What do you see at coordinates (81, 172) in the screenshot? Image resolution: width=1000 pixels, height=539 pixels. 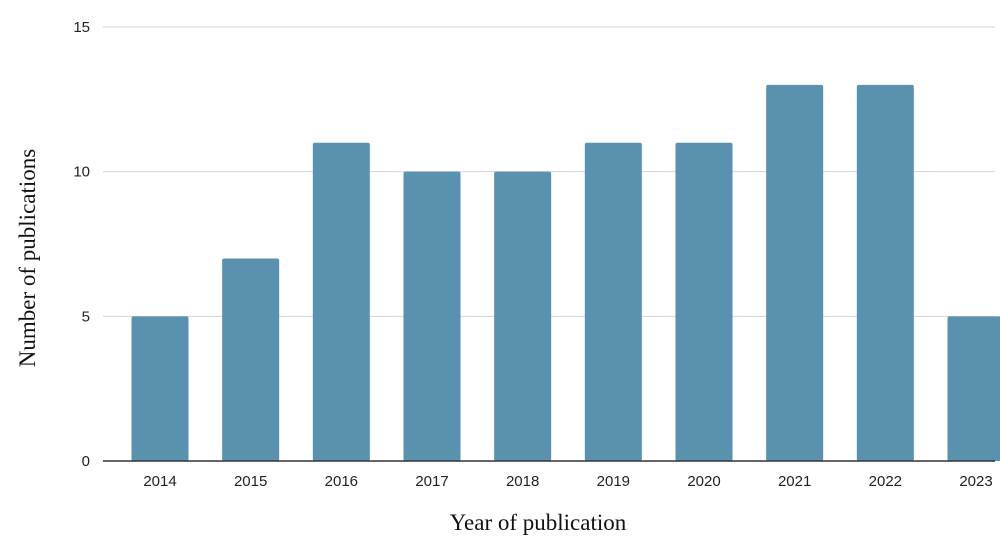 I see `y-tick-label: 10` at bounding box center [81, 172].